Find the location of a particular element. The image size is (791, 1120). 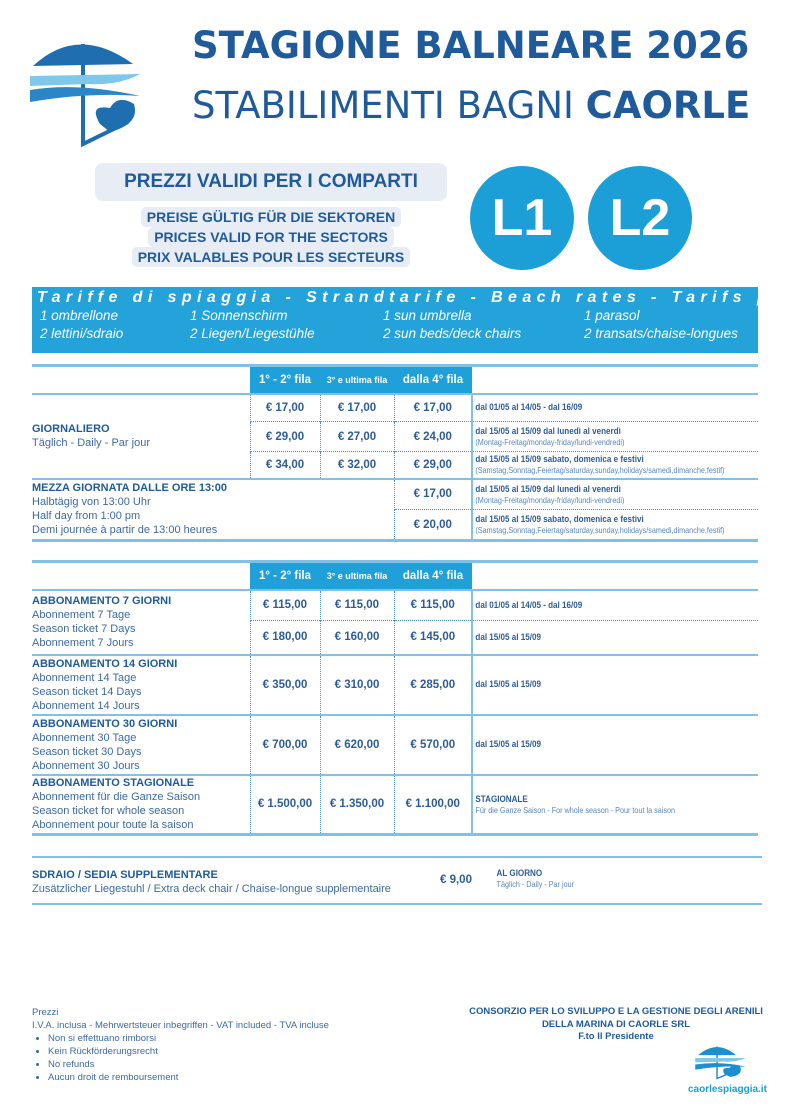

beach-umbrella-logo is located at coordinates (85, 96).